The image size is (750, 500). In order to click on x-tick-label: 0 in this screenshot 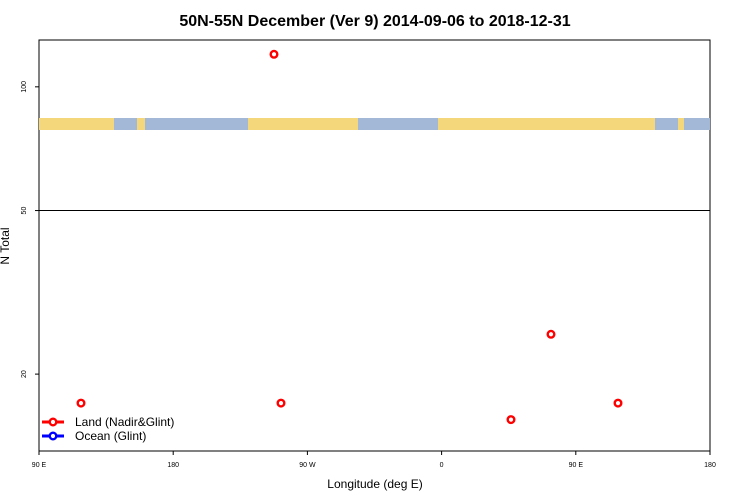, I will do `click(442, 465)`.